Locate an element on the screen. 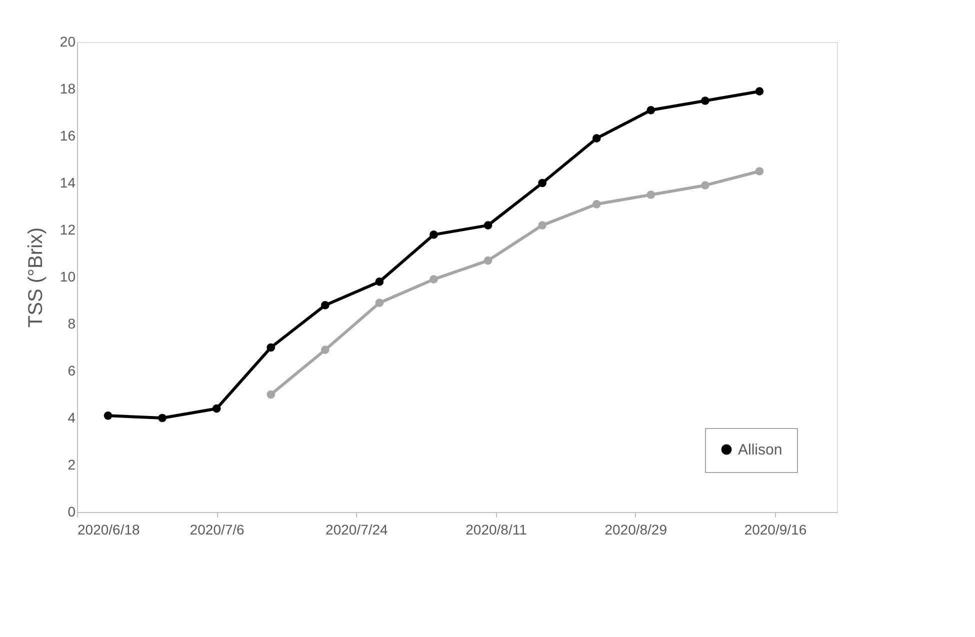  y-tick-label: 20 is located at coordinates (68, 42).